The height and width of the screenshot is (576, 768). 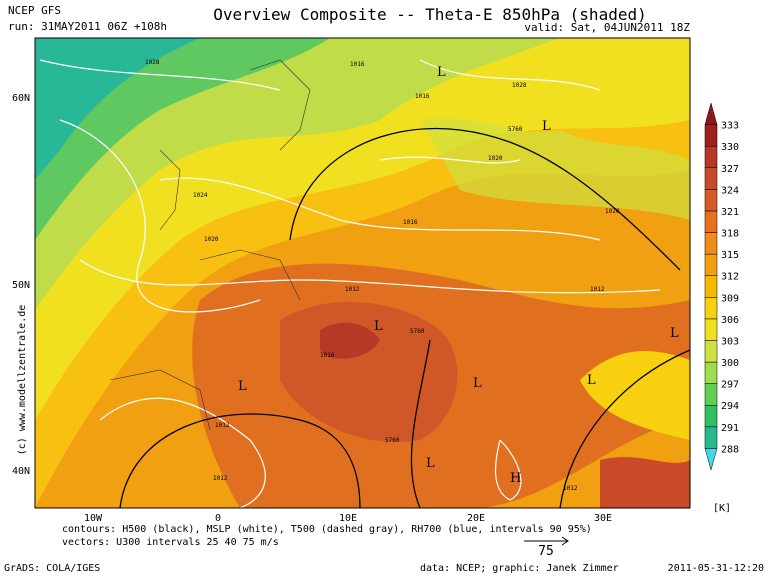 I want to click on lat-label: 60N, so click(x=21, y=98).